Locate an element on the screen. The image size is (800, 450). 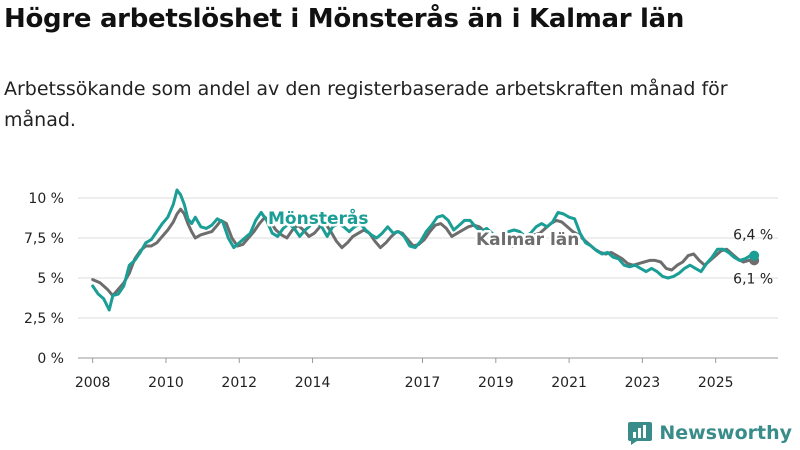
series-label-kalmar-lan: Kalmar län is located at coordinates (527, 240).